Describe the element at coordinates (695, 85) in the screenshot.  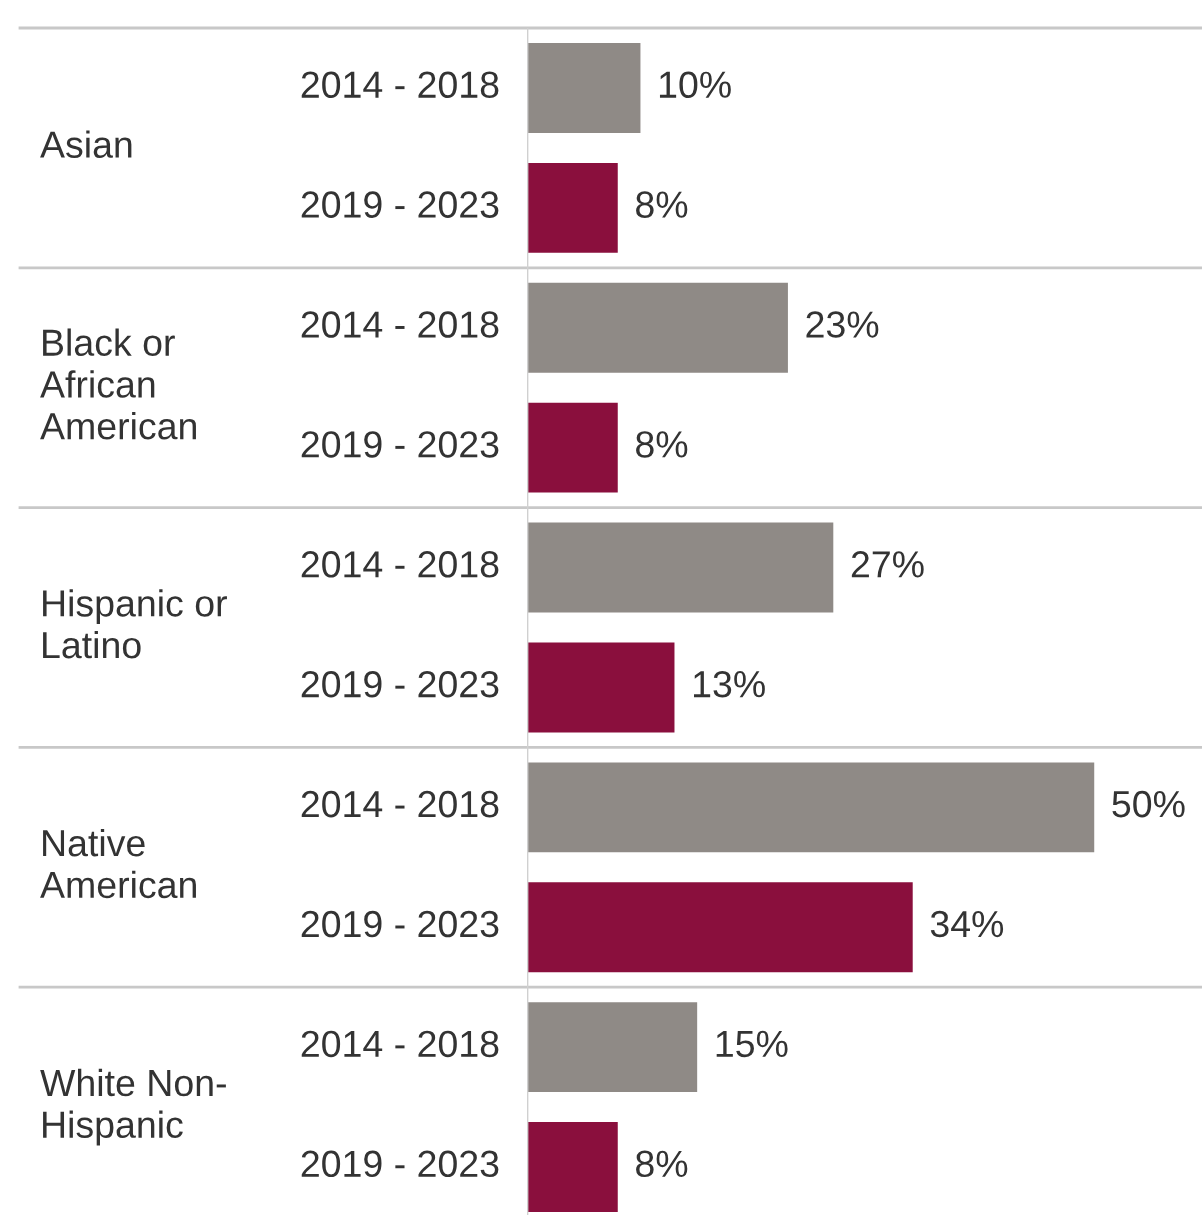
I see `data-label: 10%` at that location.